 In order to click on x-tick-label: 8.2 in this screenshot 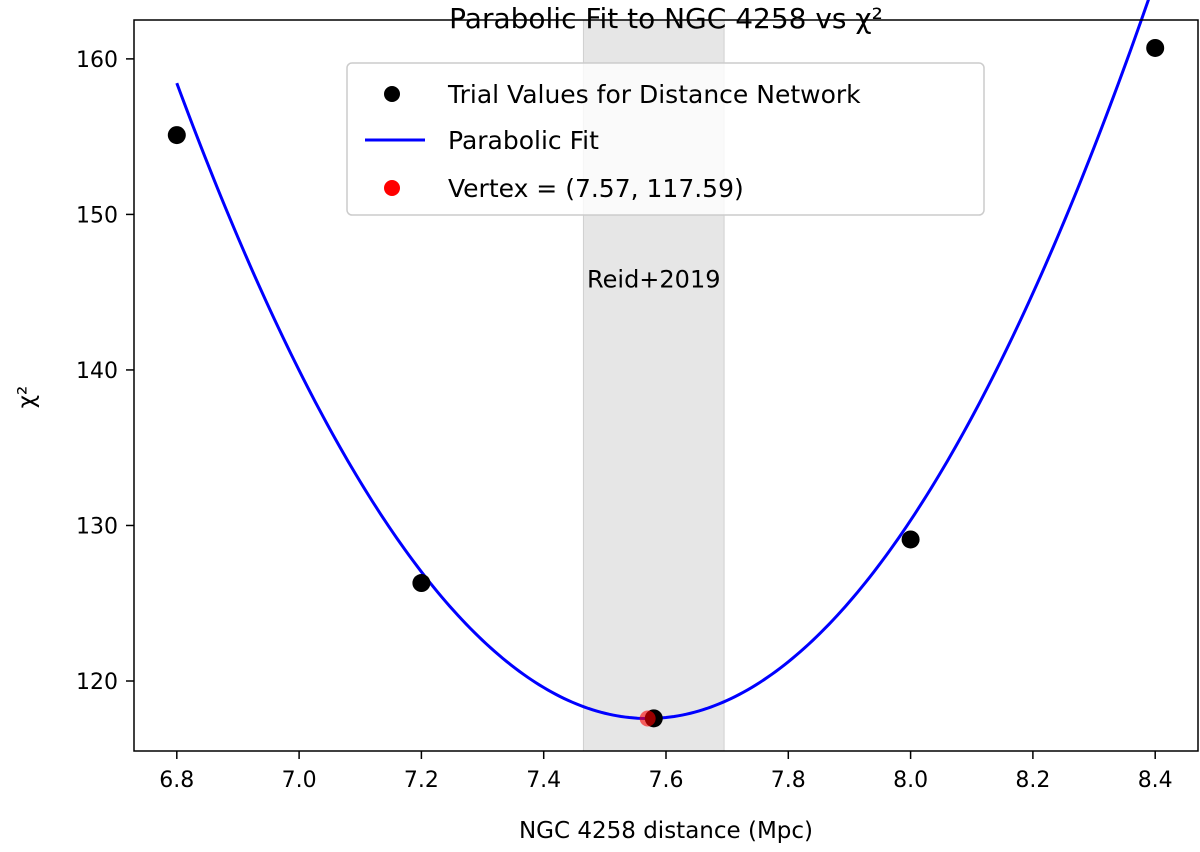, I will do `click(1032, 780)`.